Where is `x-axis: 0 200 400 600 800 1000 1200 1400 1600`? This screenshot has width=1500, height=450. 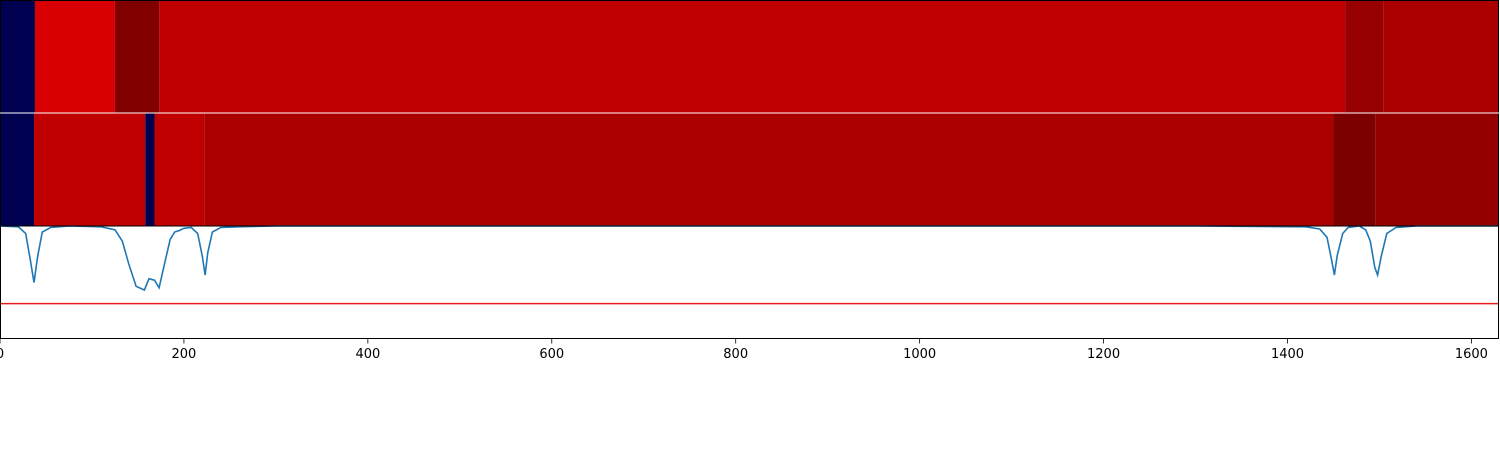
x-axis: 0 200 400 600 800 1000 1200 1400 1600 is located at coordinates (744, 350).